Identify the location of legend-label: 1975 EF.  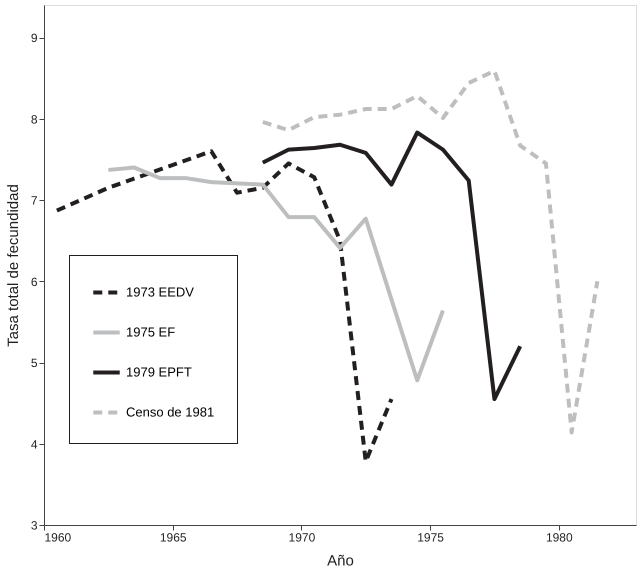
(151, 332).